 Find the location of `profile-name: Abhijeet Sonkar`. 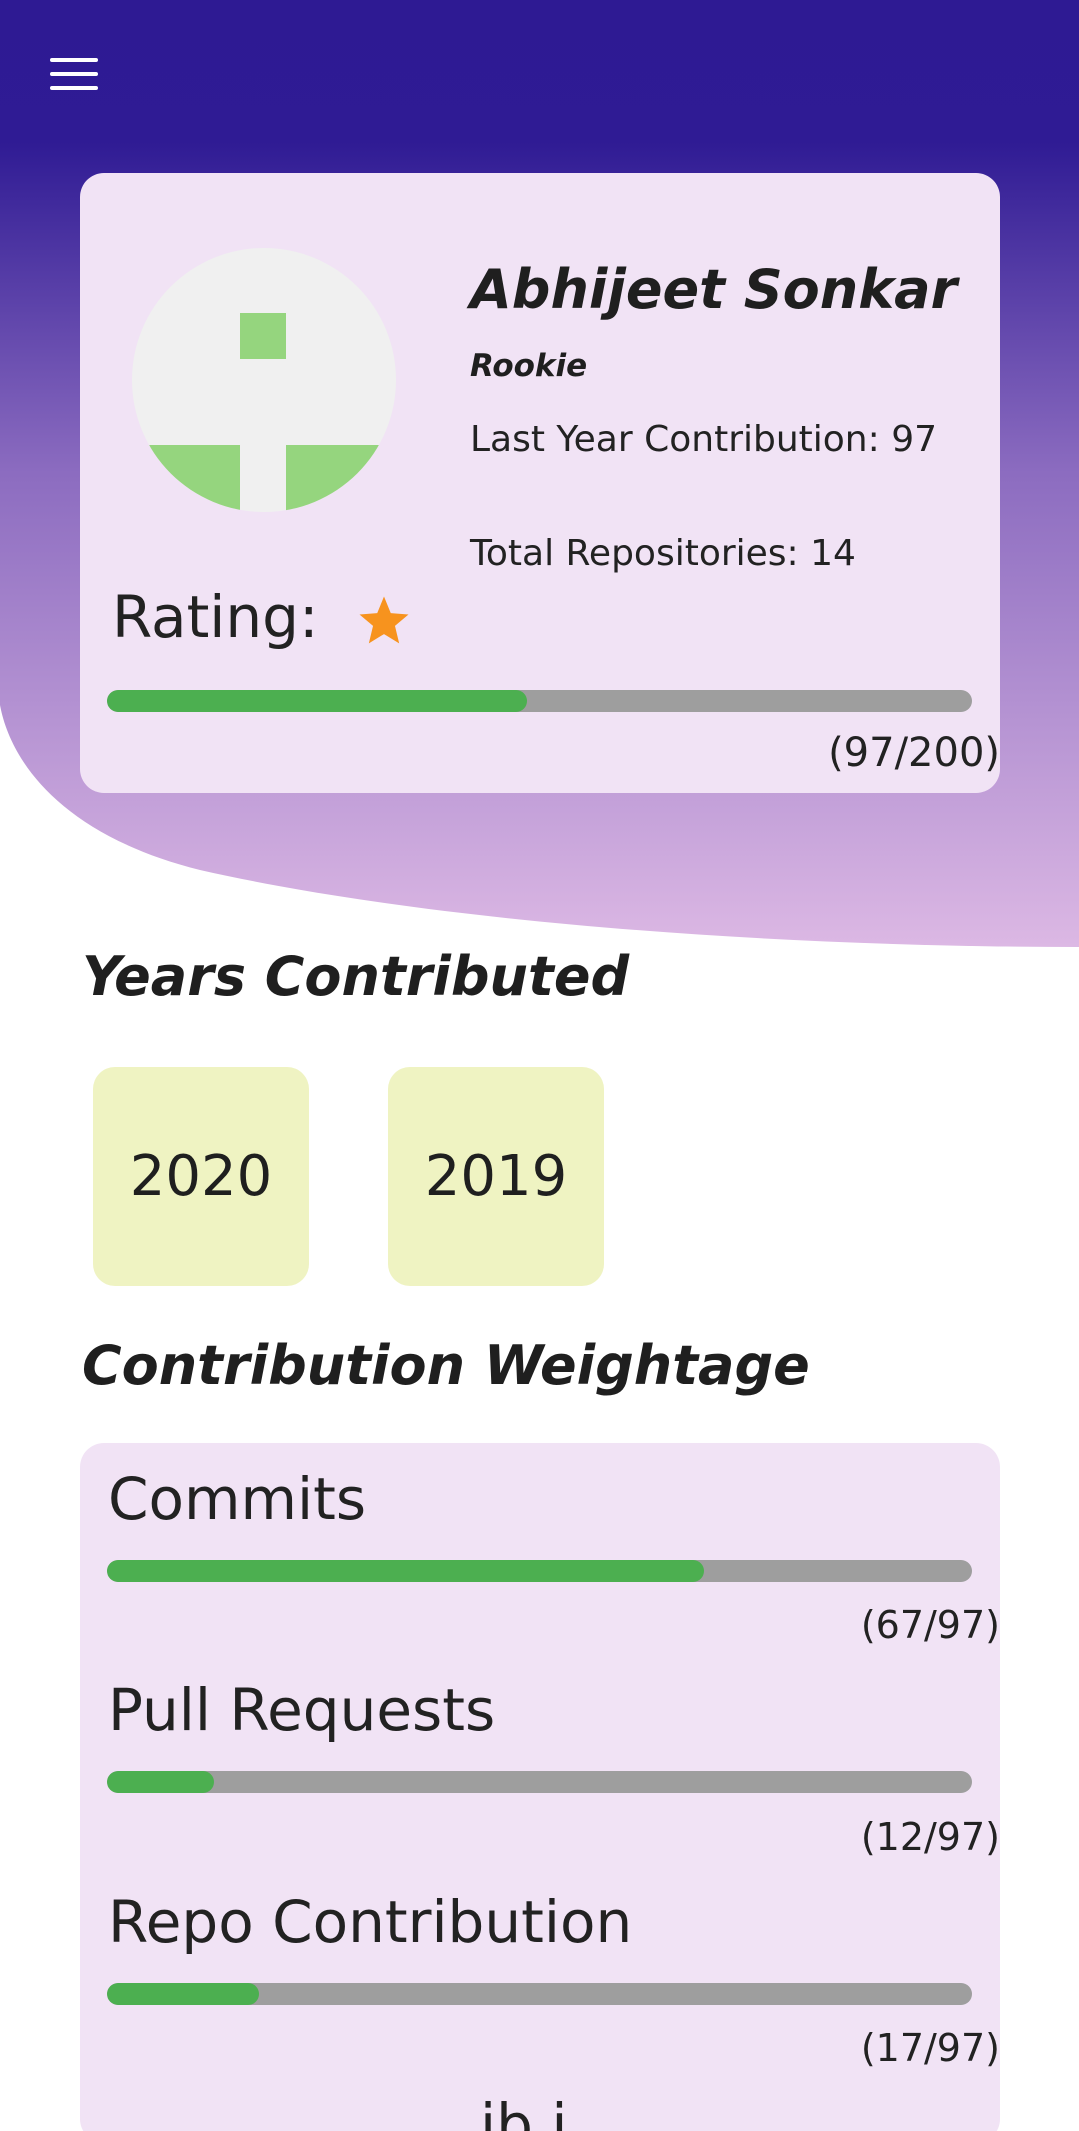

profile-name: Abhijeet Sonkar is located at coordinates (714, 289).